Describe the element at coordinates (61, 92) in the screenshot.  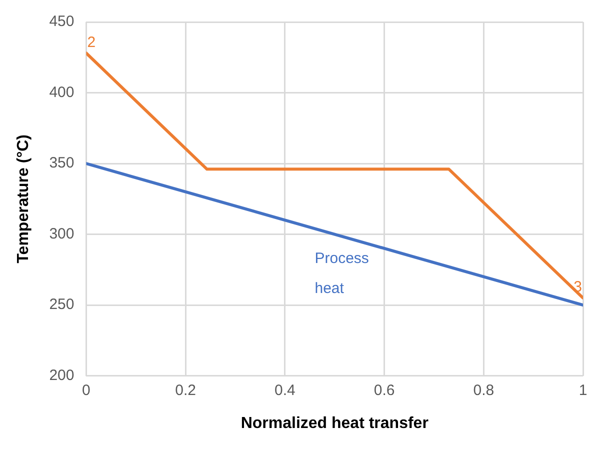
I see `y-tick-label: 400` at that location.